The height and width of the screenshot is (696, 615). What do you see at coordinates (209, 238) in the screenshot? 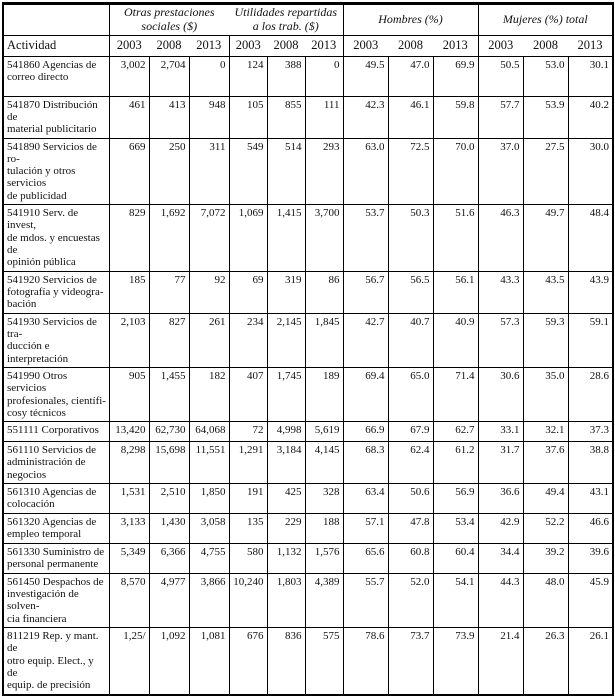
I see `value-cell: 7,072` at bounding box center [209, 238].